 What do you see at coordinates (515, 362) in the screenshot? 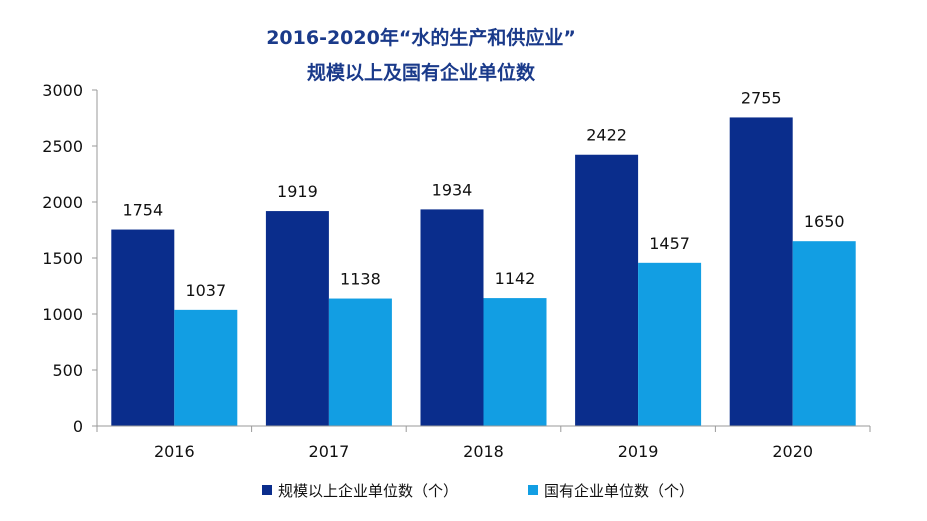
I see `bar-state-enterprises-2018` at bounding box center [515, 362].